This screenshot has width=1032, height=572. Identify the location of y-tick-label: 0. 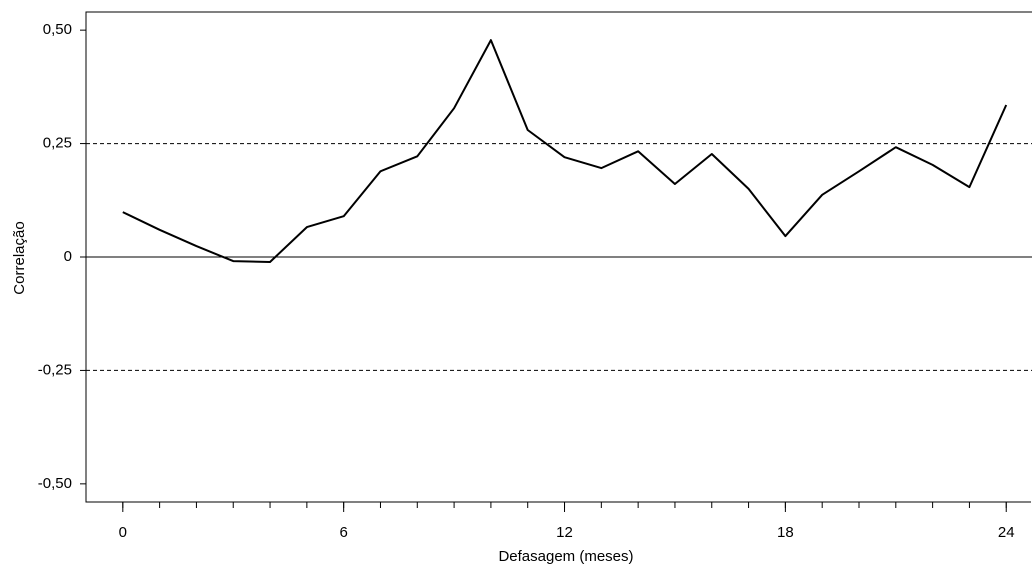
(68, 256).